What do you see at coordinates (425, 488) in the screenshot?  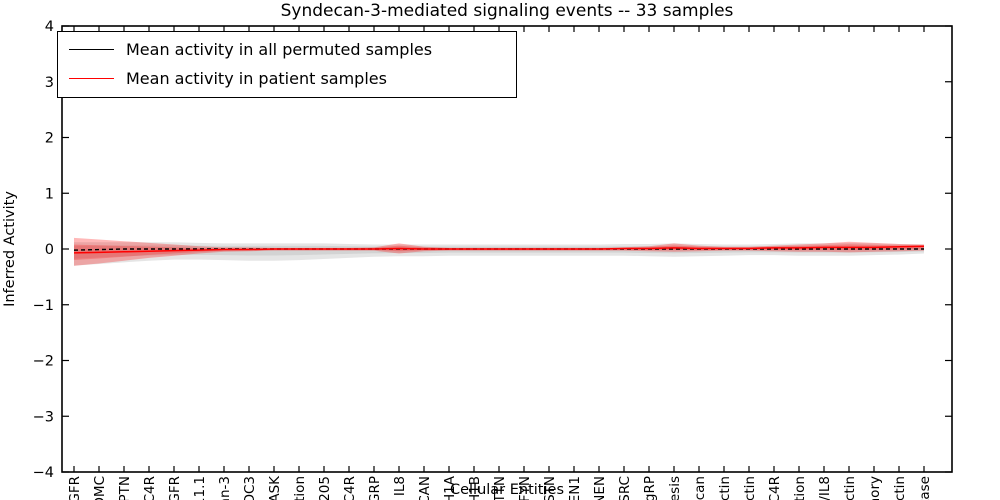 I see `x-tick-label: NCAN` at bounding box center [425, 488].